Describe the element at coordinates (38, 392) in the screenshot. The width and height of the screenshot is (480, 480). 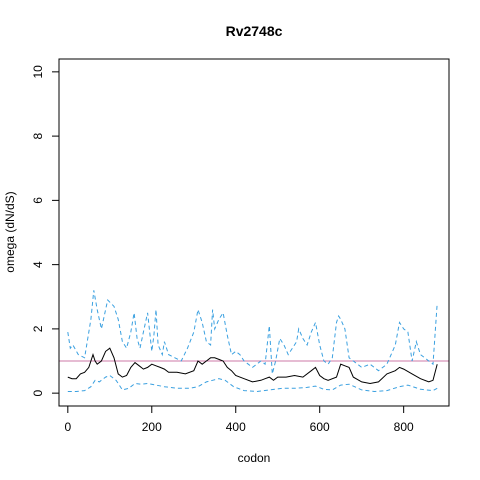
I see `y-tick-label: 0` at that location.